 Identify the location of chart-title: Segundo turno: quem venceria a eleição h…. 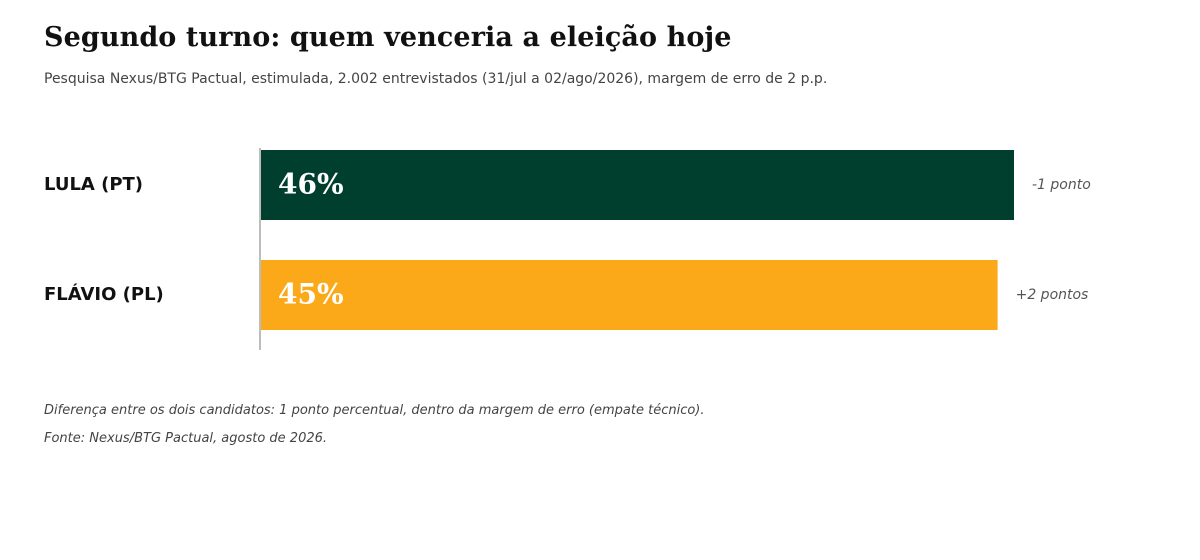
(388, 37).